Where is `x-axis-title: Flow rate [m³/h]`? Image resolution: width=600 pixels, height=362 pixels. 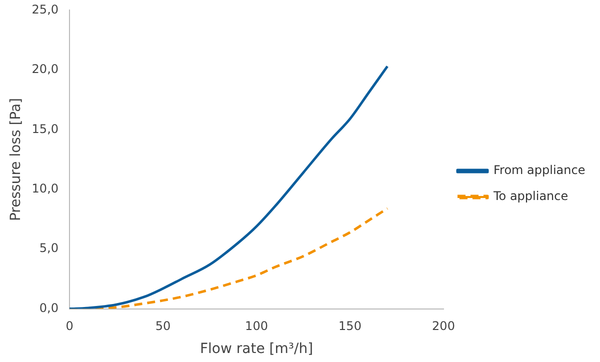 x-axis-title: Flow rate [m³/h] is located at coordinates (257, 349).